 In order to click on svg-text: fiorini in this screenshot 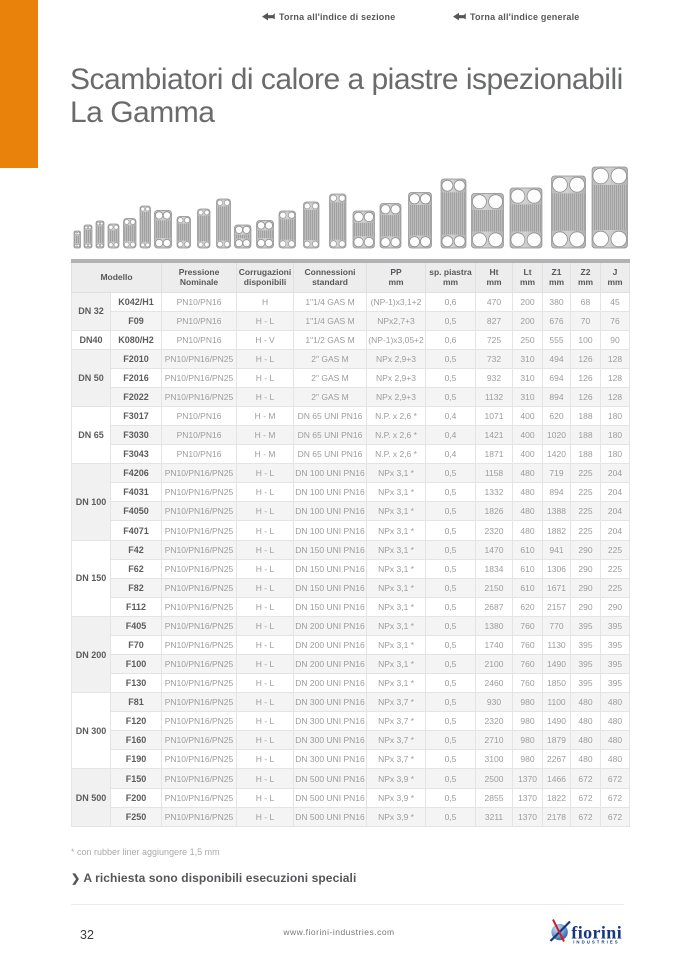, I will do `click(596, 933)`.